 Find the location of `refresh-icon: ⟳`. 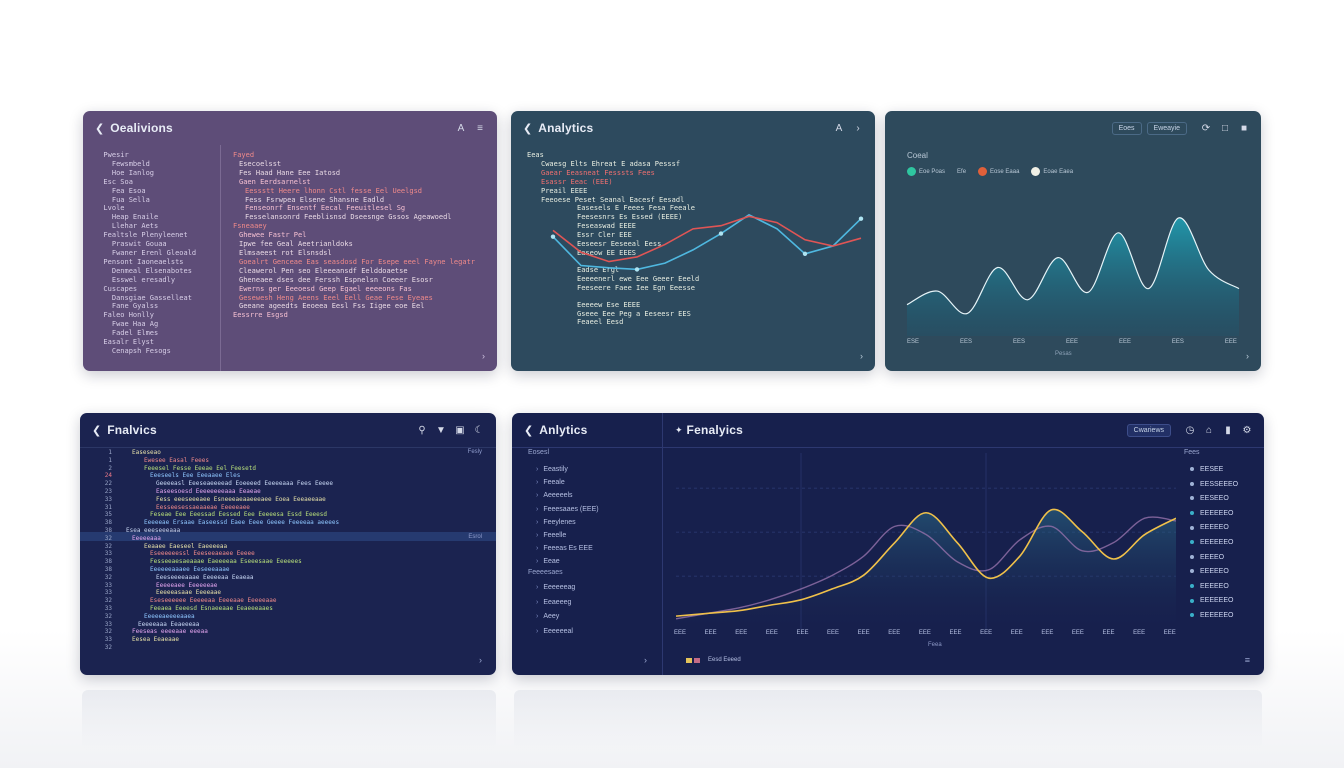

refresh-icon: ⟳ is located at coordinates (1206, 128).